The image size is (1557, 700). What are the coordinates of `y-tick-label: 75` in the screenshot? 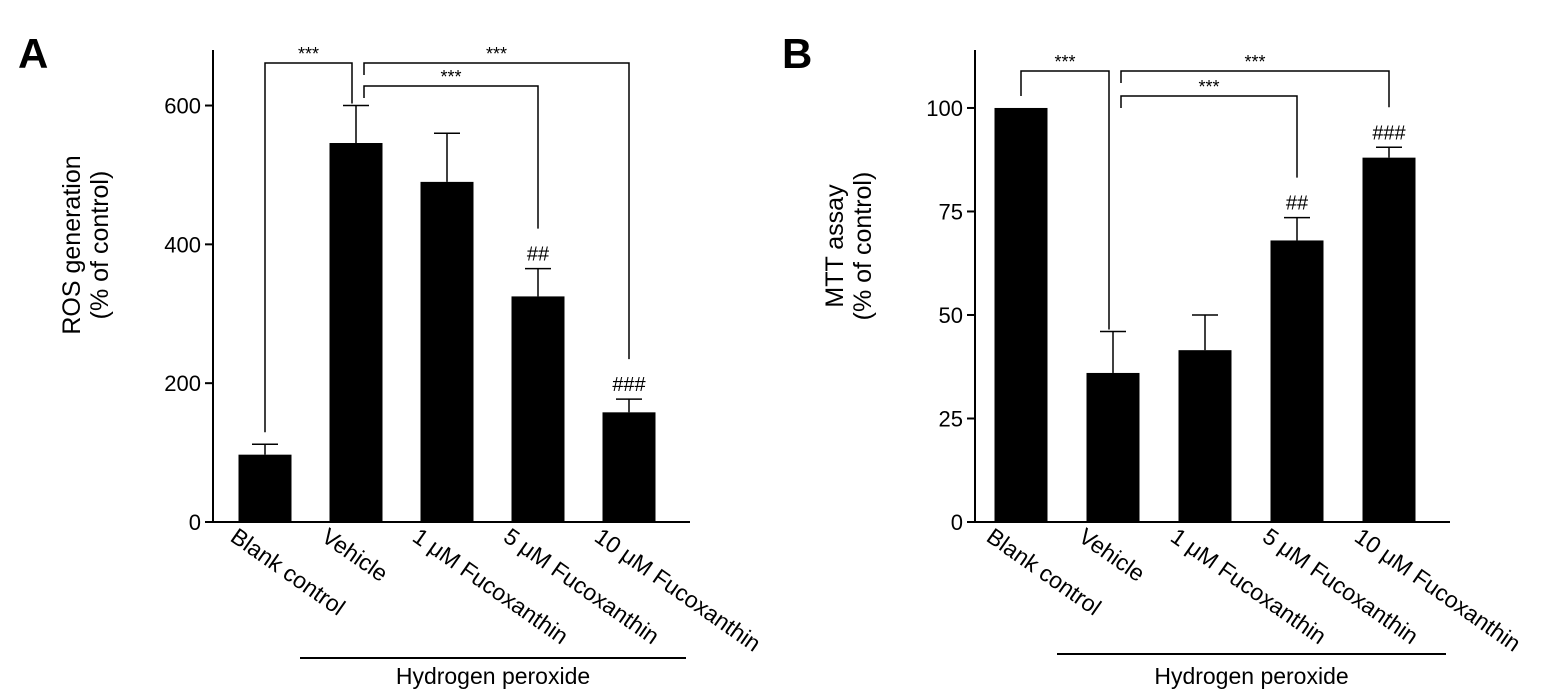 It's located at (951, 211).